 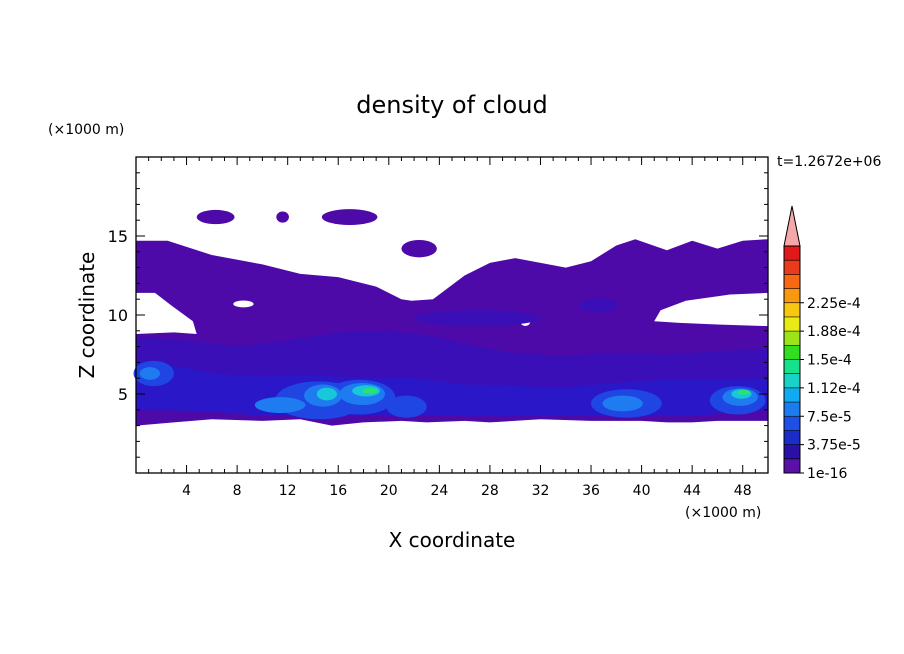 I want to click on x-tick-label: 16, so click(x=338, y=491).